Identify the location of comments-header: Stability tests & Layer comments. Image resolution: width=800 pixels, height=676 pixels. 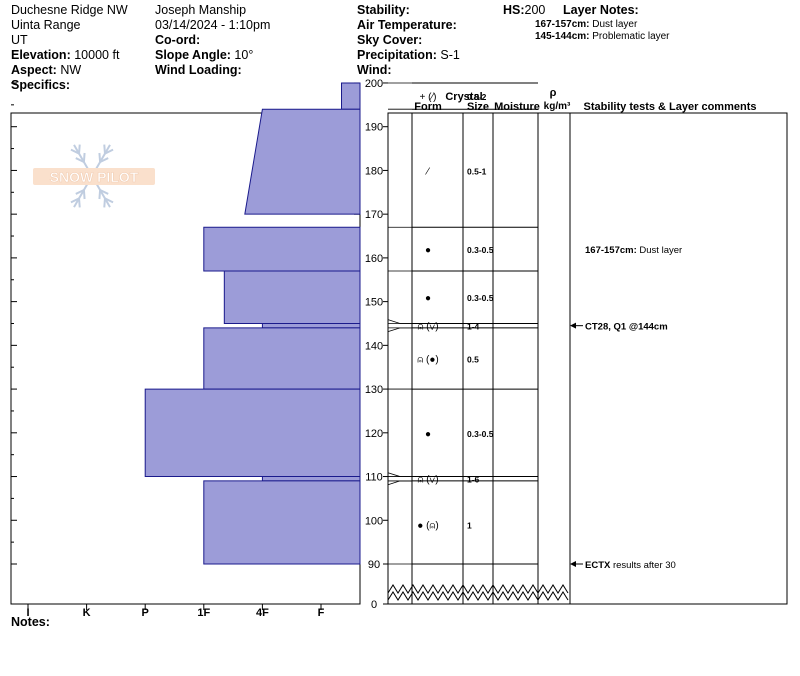
(669, 107).